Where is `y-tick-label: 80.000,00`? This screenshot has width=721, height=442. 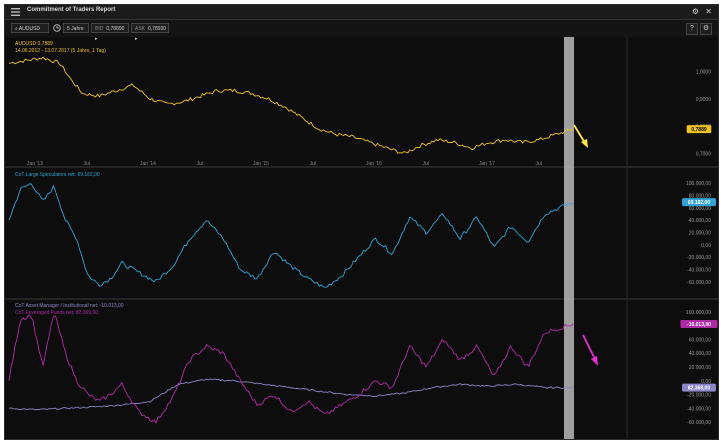 y-tick-label: 80.000,00 is located at coordinates (700, 196).